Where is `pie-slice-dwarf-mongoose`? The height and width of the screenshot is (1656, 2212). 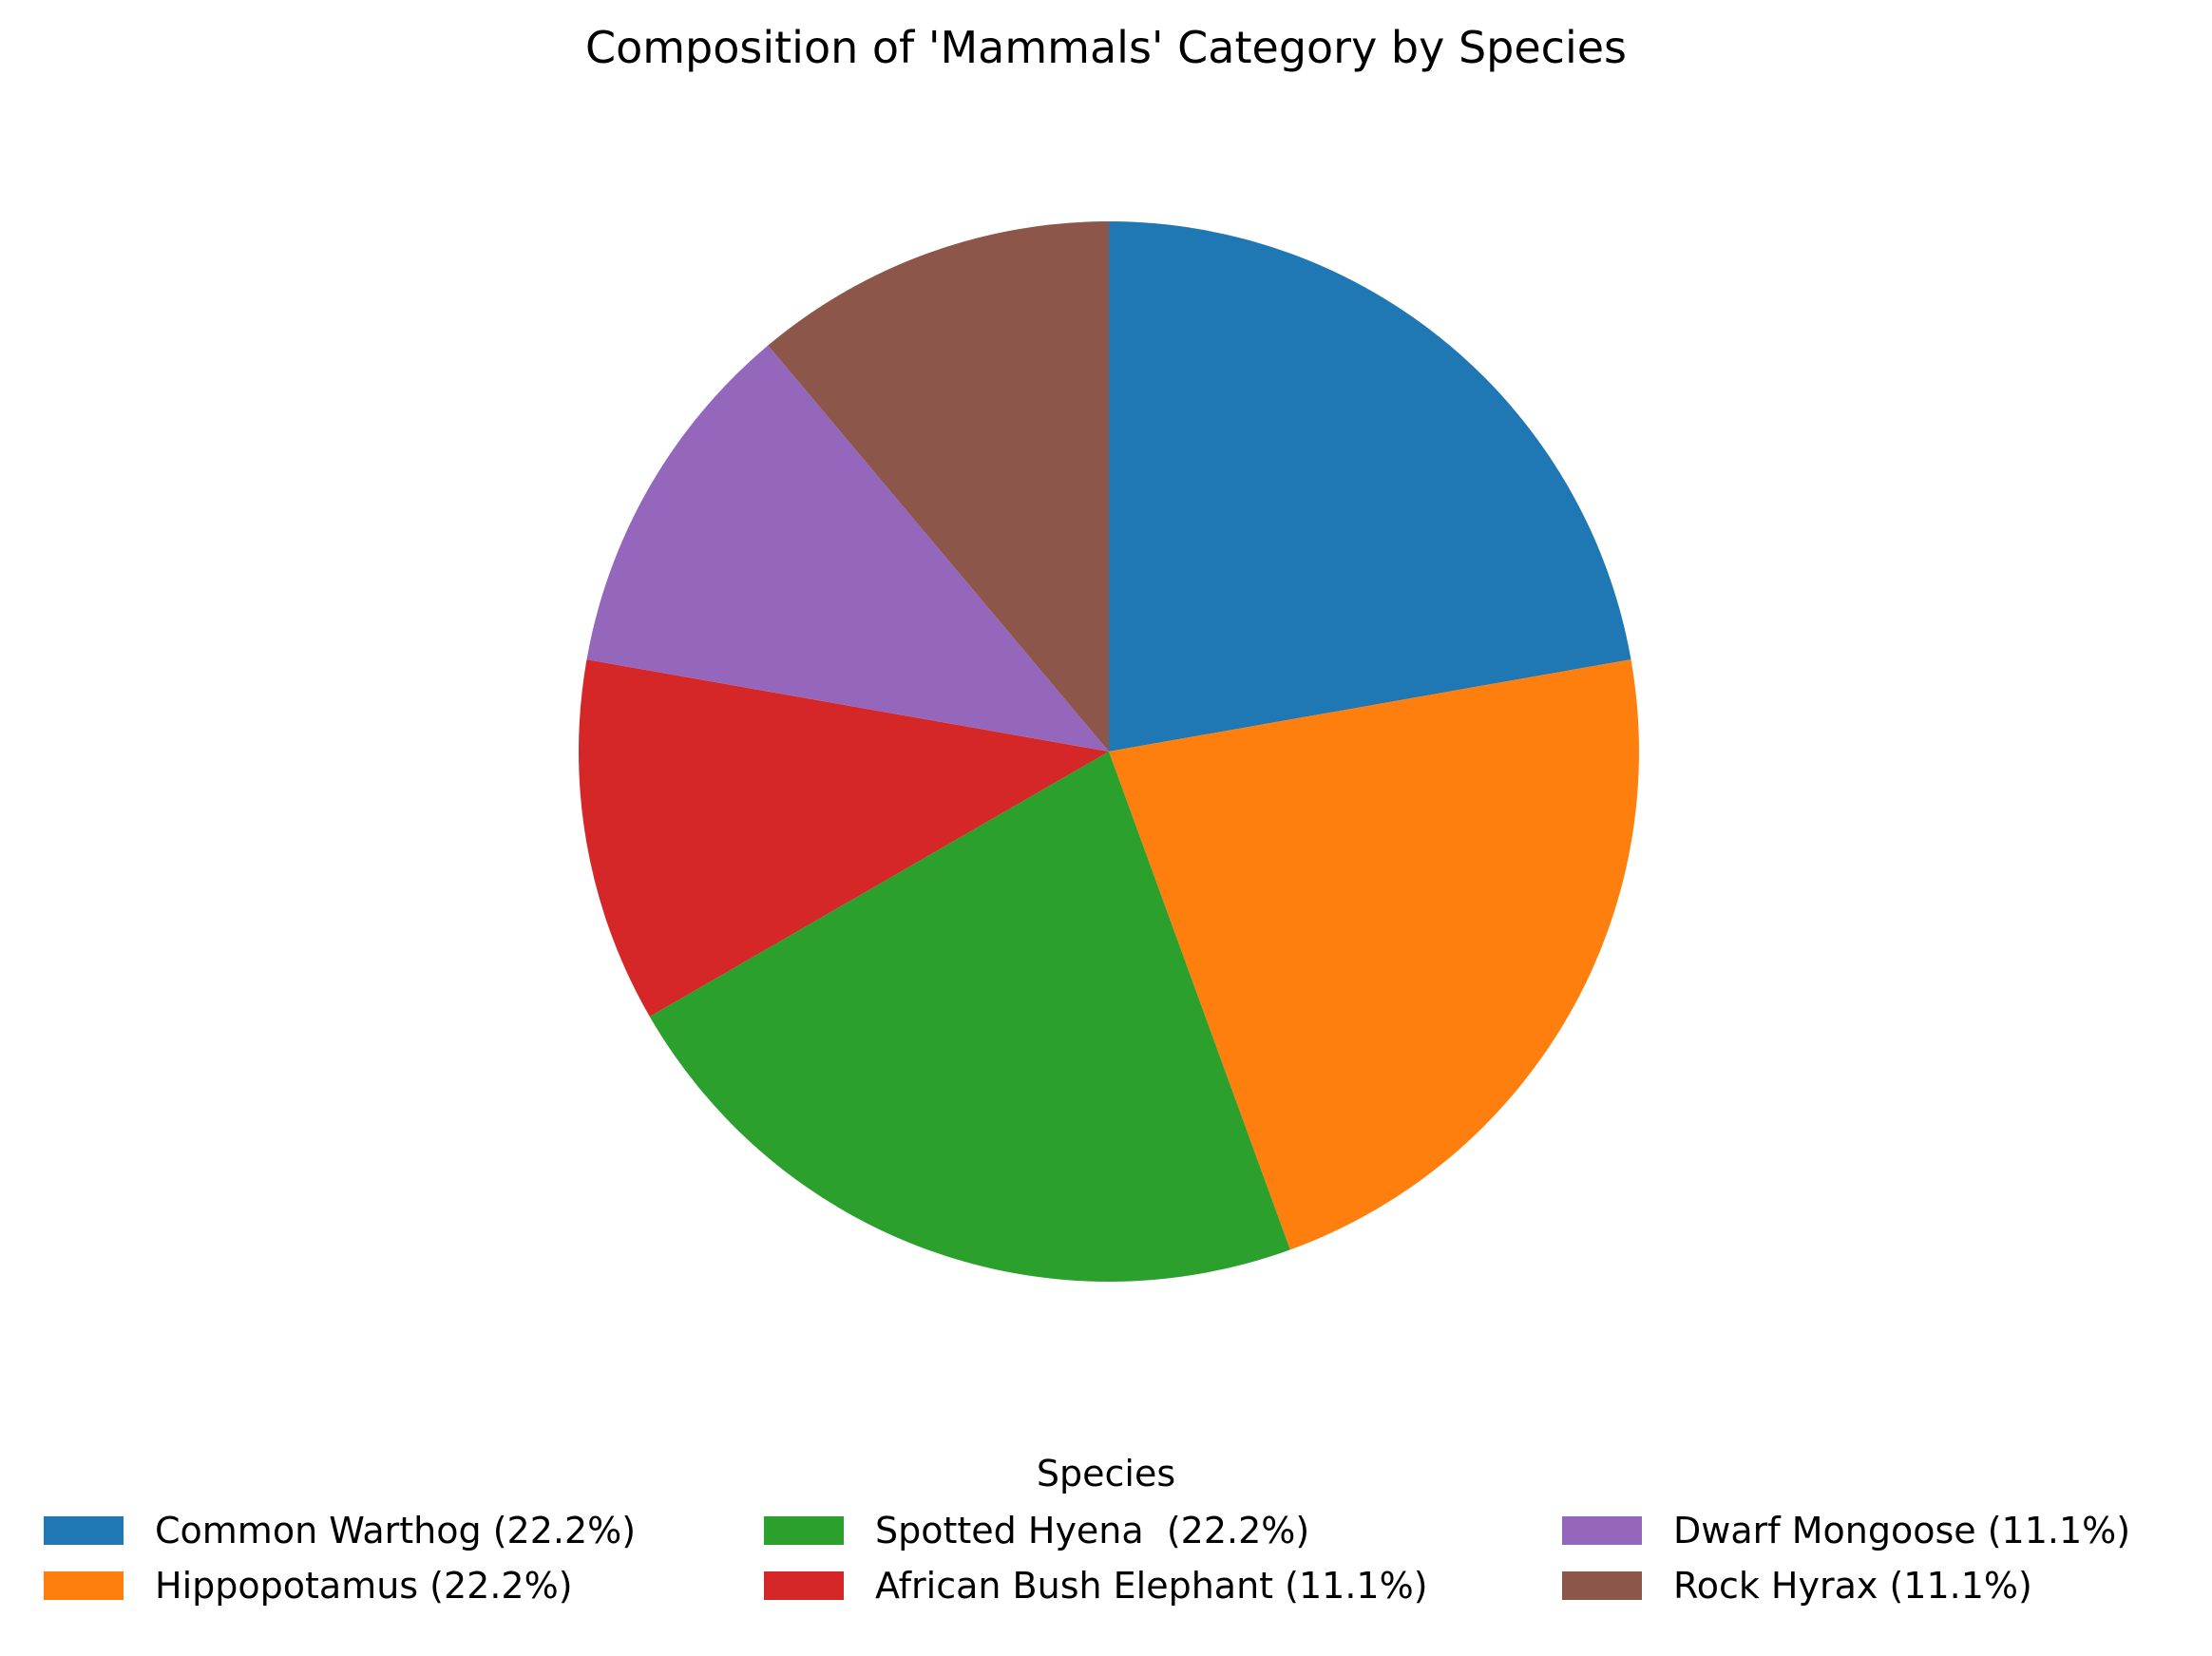 pie-slice-dwarf-mongoose is located at coordinates (847, 548).